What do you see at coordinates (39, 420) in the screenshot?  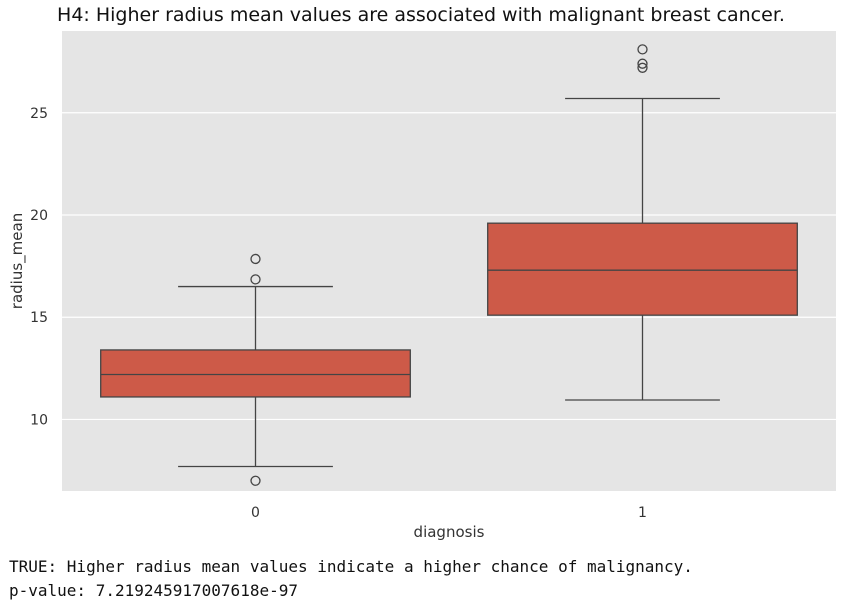 I see `y-tick-label: 10` at bounding box center [39, 420].